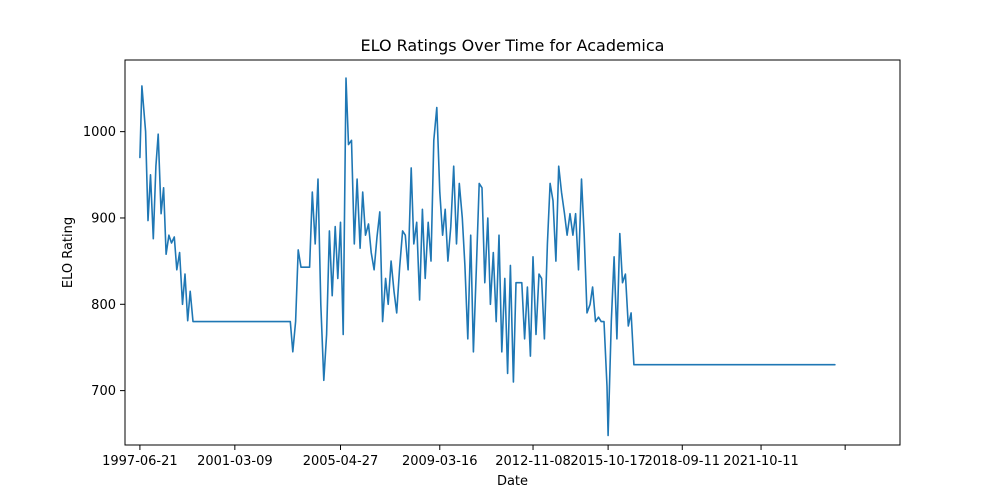 The height and width of the screenshot is (500, 1000). I want to click on y-tick-label: 900, so click(103, 218).